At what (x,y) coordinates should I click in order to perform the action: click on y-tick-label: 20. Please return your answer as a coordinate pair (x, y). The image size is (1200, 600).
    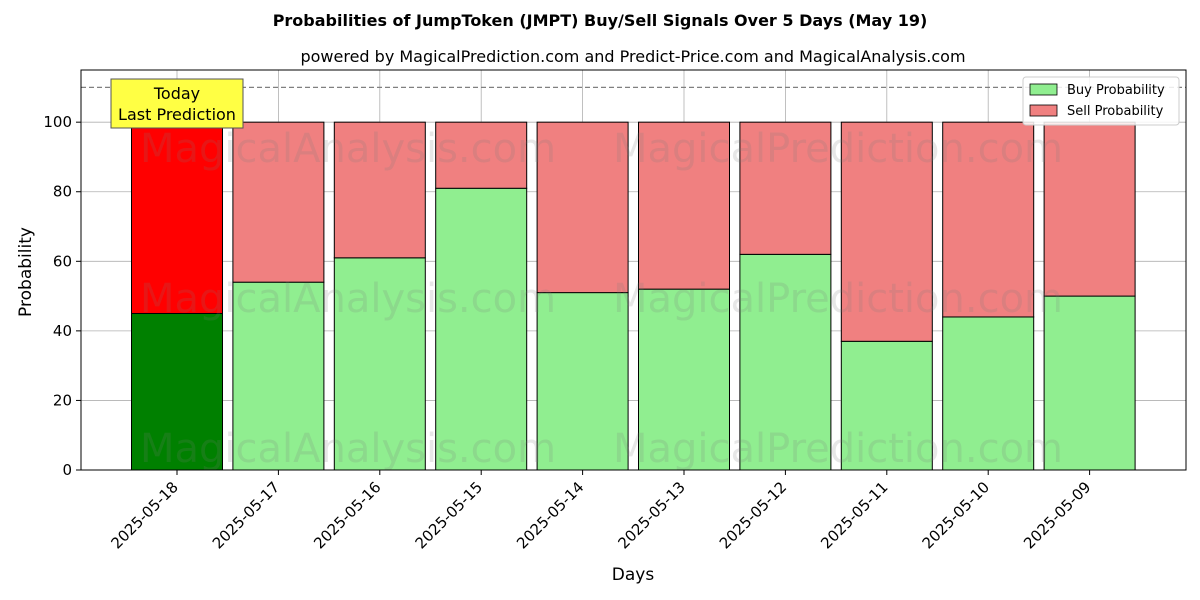
    Looking at the image, I should click on (62, 400).